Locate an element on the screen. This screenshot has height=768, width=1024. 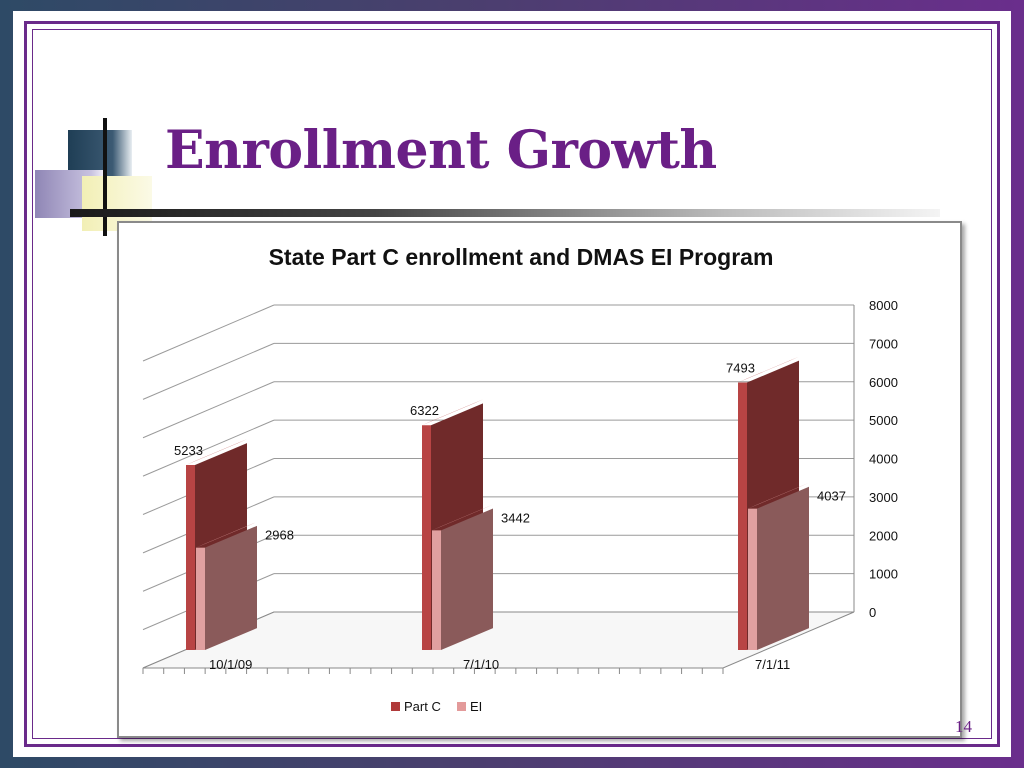
y-tick-label: 4000 is located at coordinates (883, 459).